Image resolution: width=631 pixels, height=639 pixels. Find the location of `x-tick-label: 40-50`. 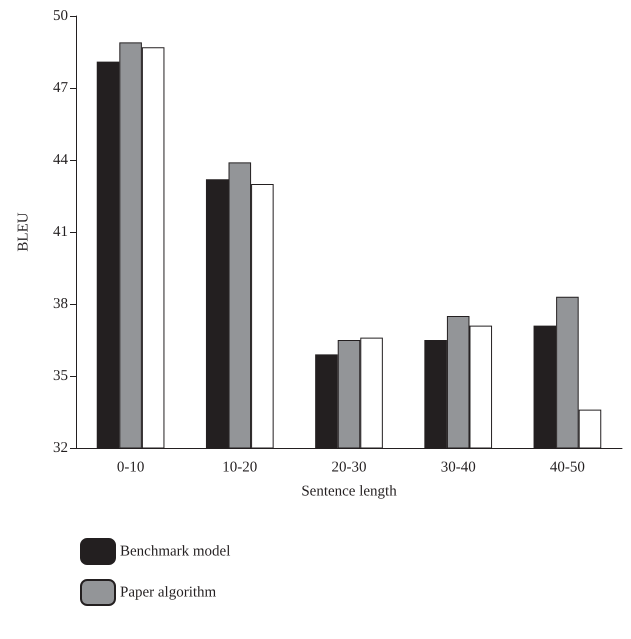

x-tick-label: 40-50 is located at coordinates (567, 468).